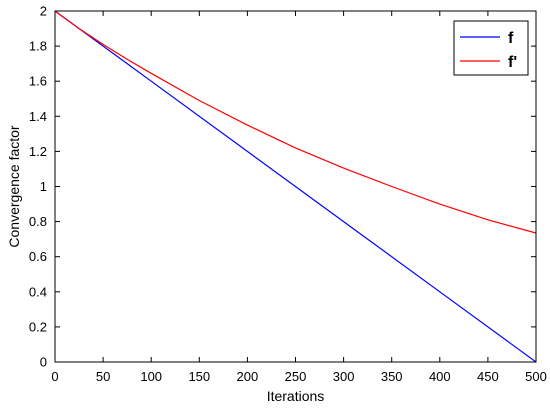  I want to click on x-tick-label: 150, so click(199, 376).